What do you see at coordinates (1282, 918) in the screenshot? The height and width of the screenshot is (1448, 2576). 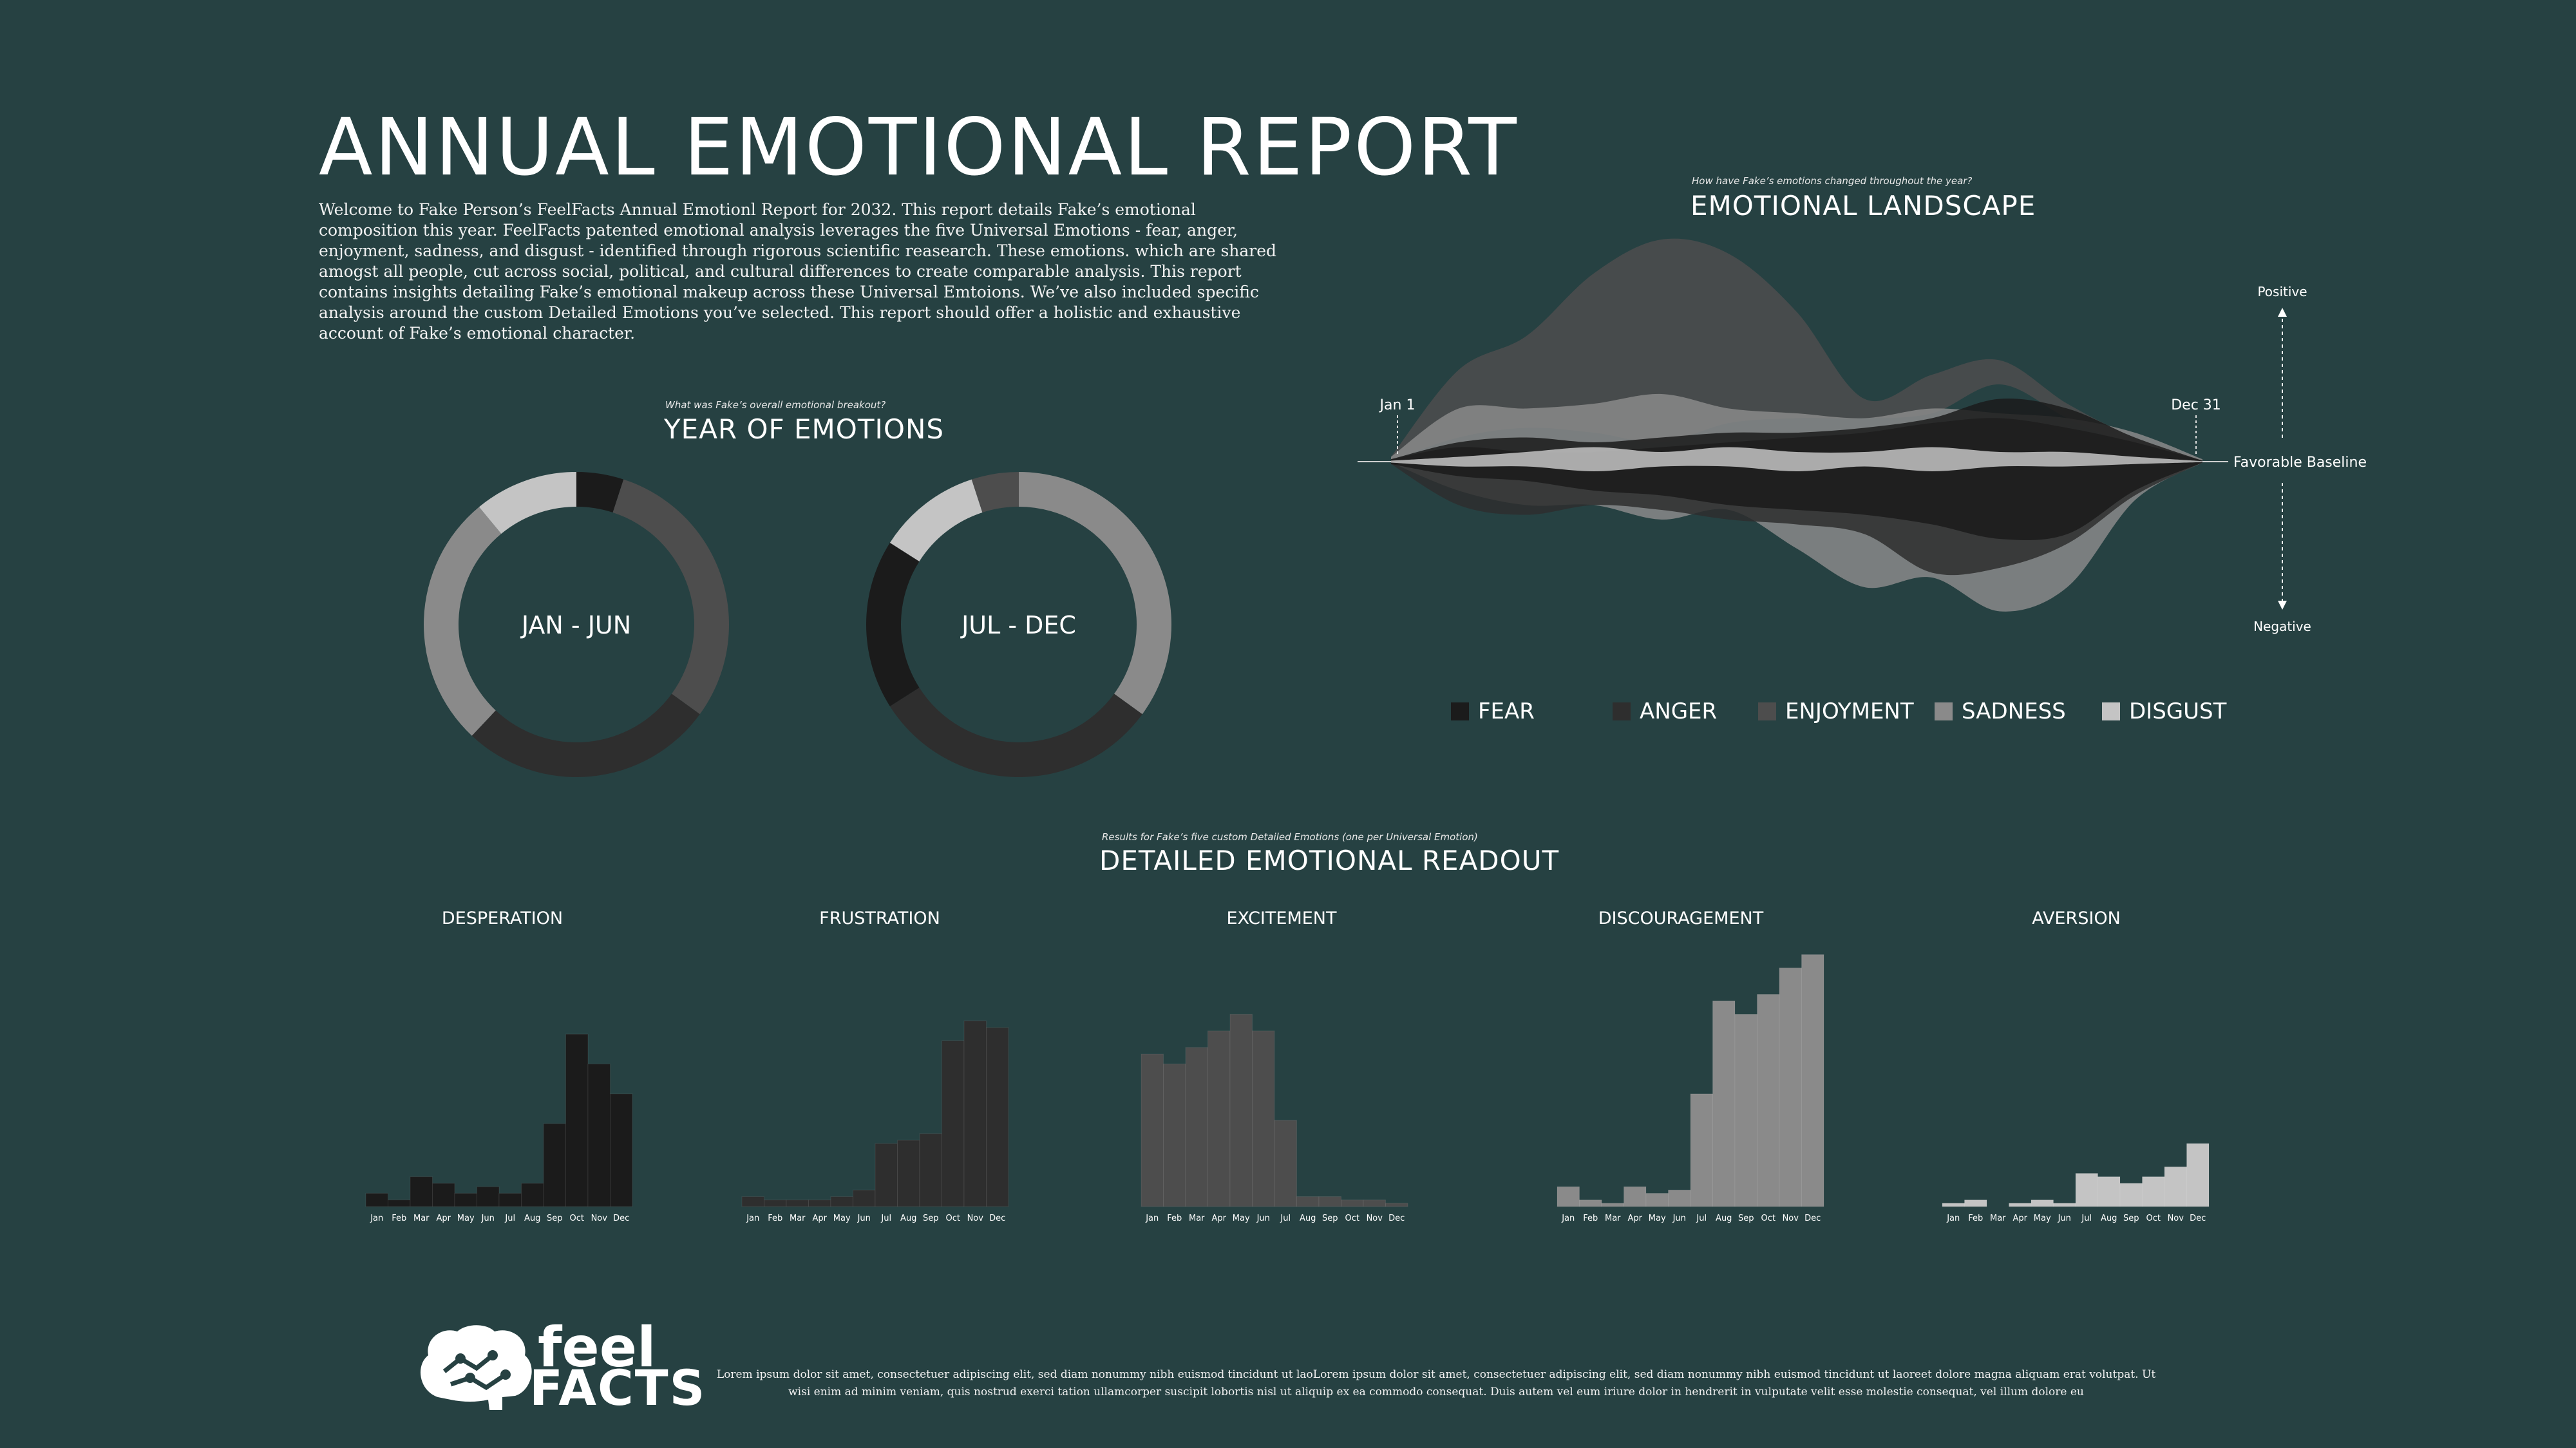 I see `bar-chart-title: EXCITEMENT` at bounding box center [1282, 918].